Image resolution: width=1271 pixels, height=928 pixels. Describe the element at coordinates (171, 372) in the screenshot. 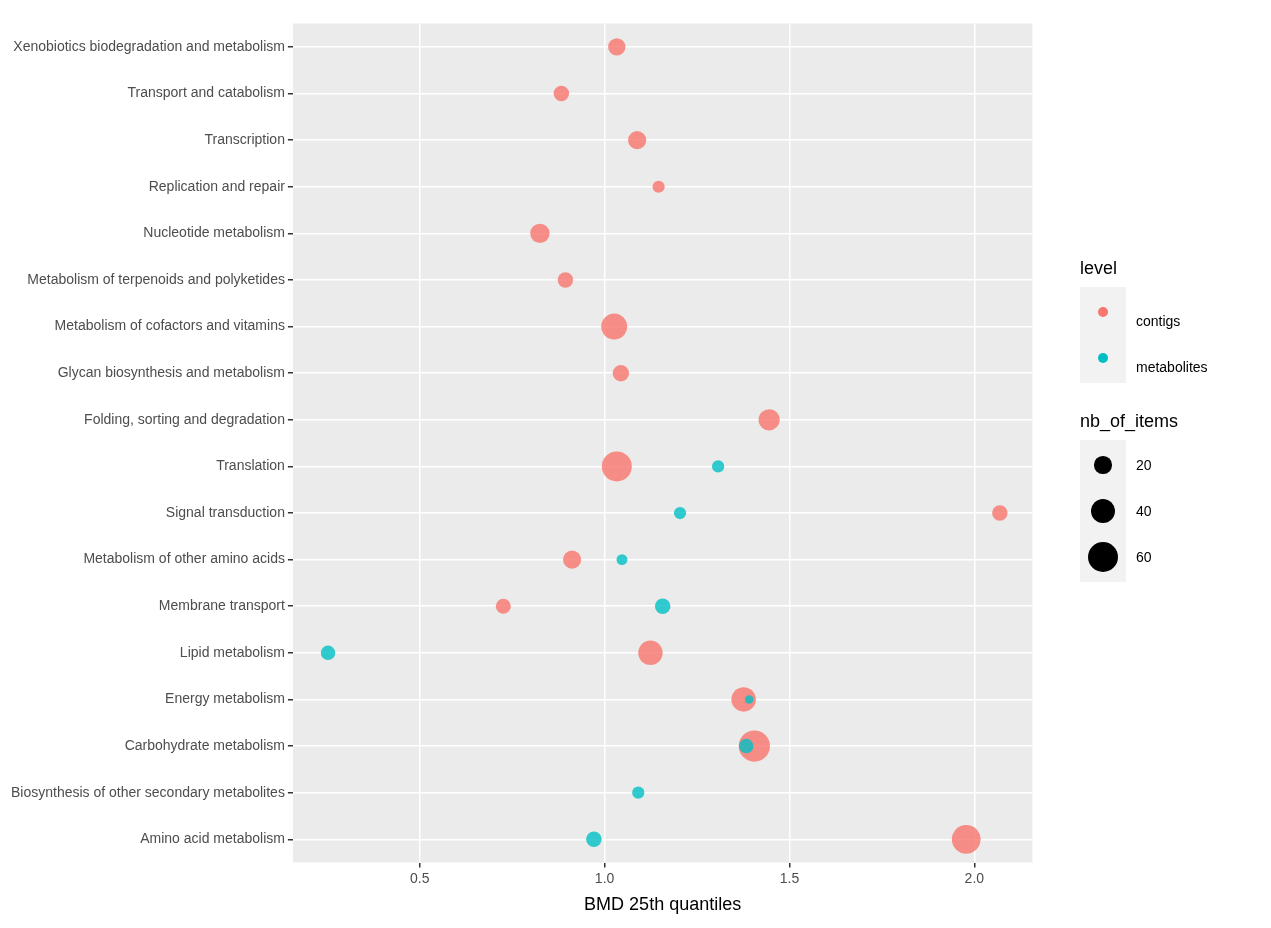

I see `y-tick-label: Glycan biosynthesis and metabolism` at that location.